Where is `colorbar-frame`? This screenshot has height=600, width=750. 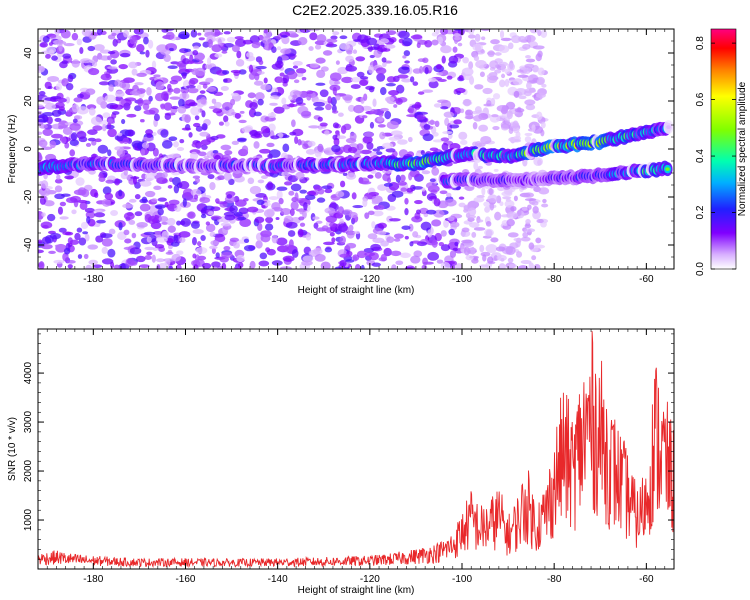
colorbar-frame is located at coordinates (723, 149).